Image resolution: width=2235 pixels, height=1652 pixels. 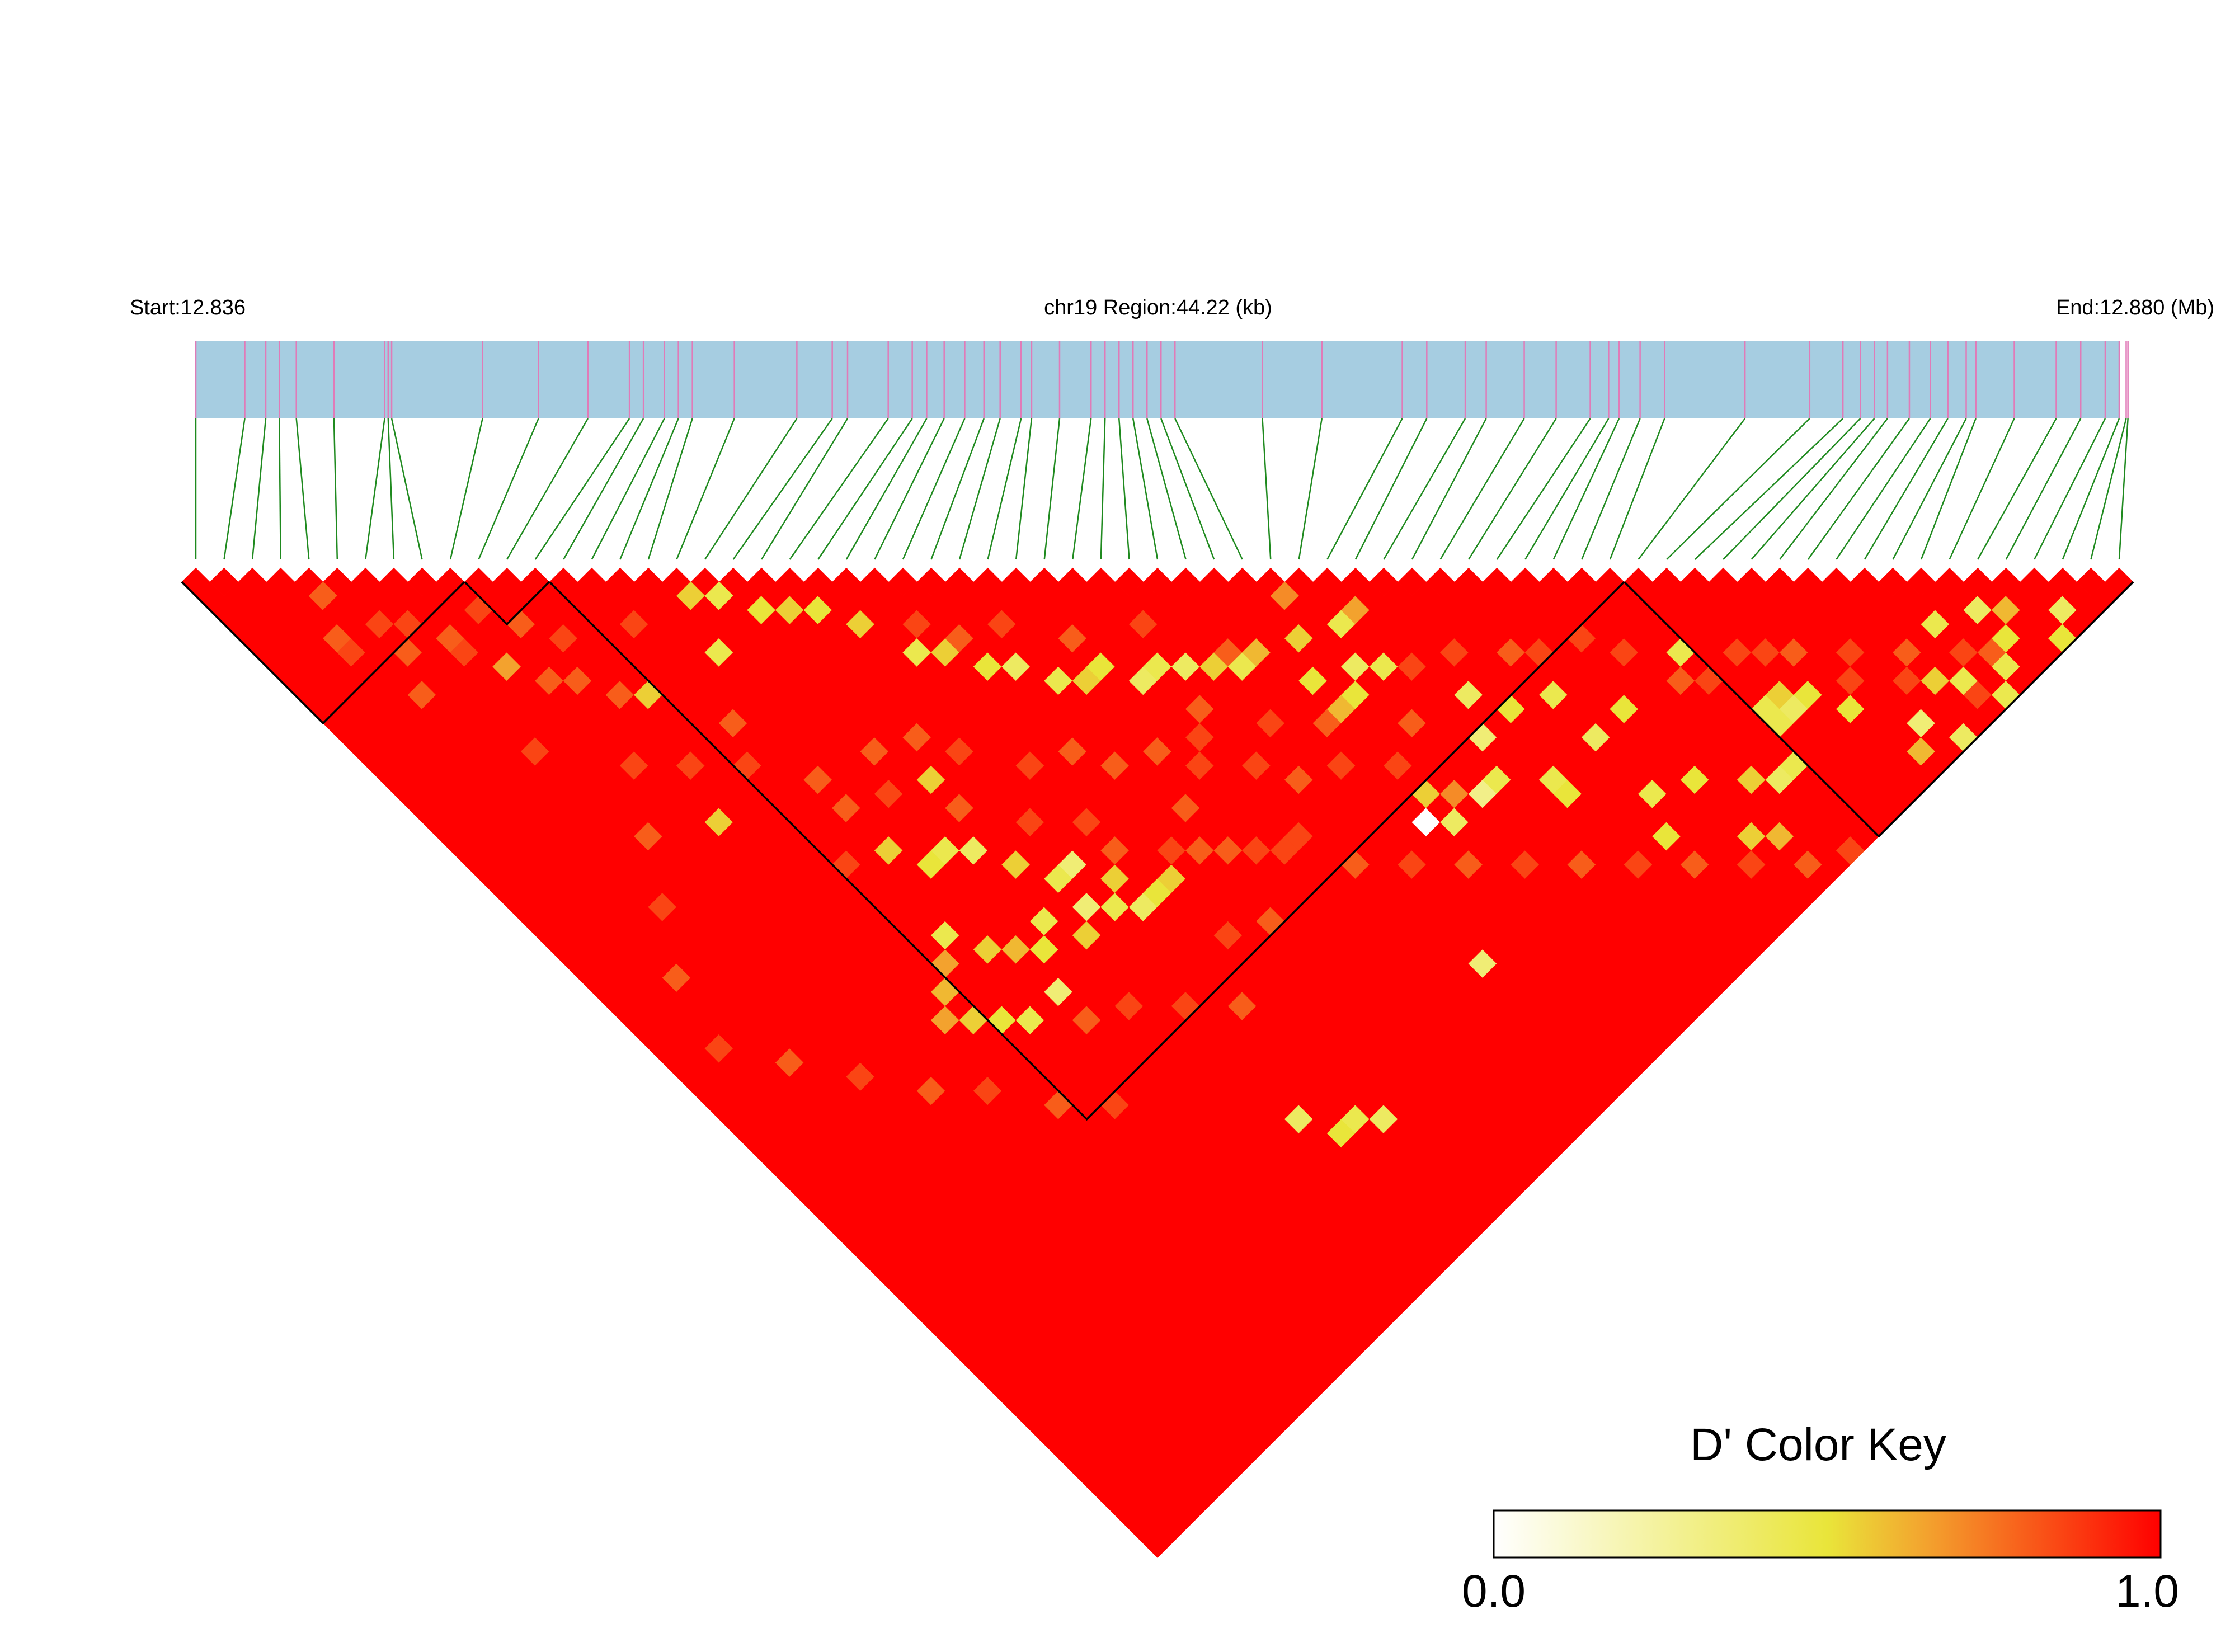 What do you see at coordinates (2135, 308) in the screenshot?
I see `end-label: End:12.880 (Mb)` at bounding box center [2135, 308].